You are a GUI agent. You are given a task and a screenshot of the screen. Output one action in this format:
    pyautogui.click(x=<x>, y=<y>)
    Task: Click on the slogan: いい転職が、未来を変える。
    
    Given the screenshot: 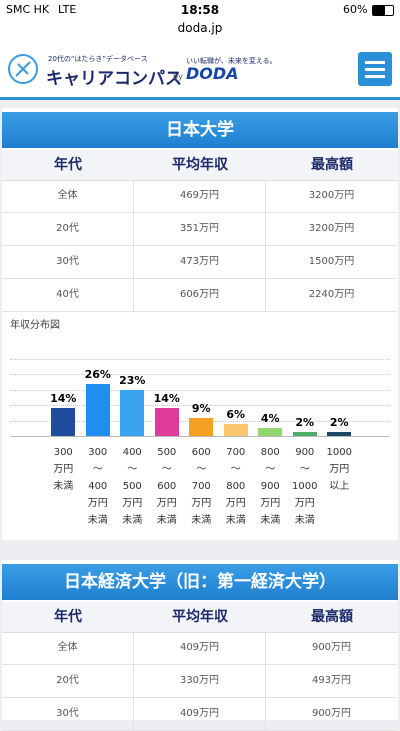 What is the action you would take?
    pyautogui.click(x=231, y=61)
    